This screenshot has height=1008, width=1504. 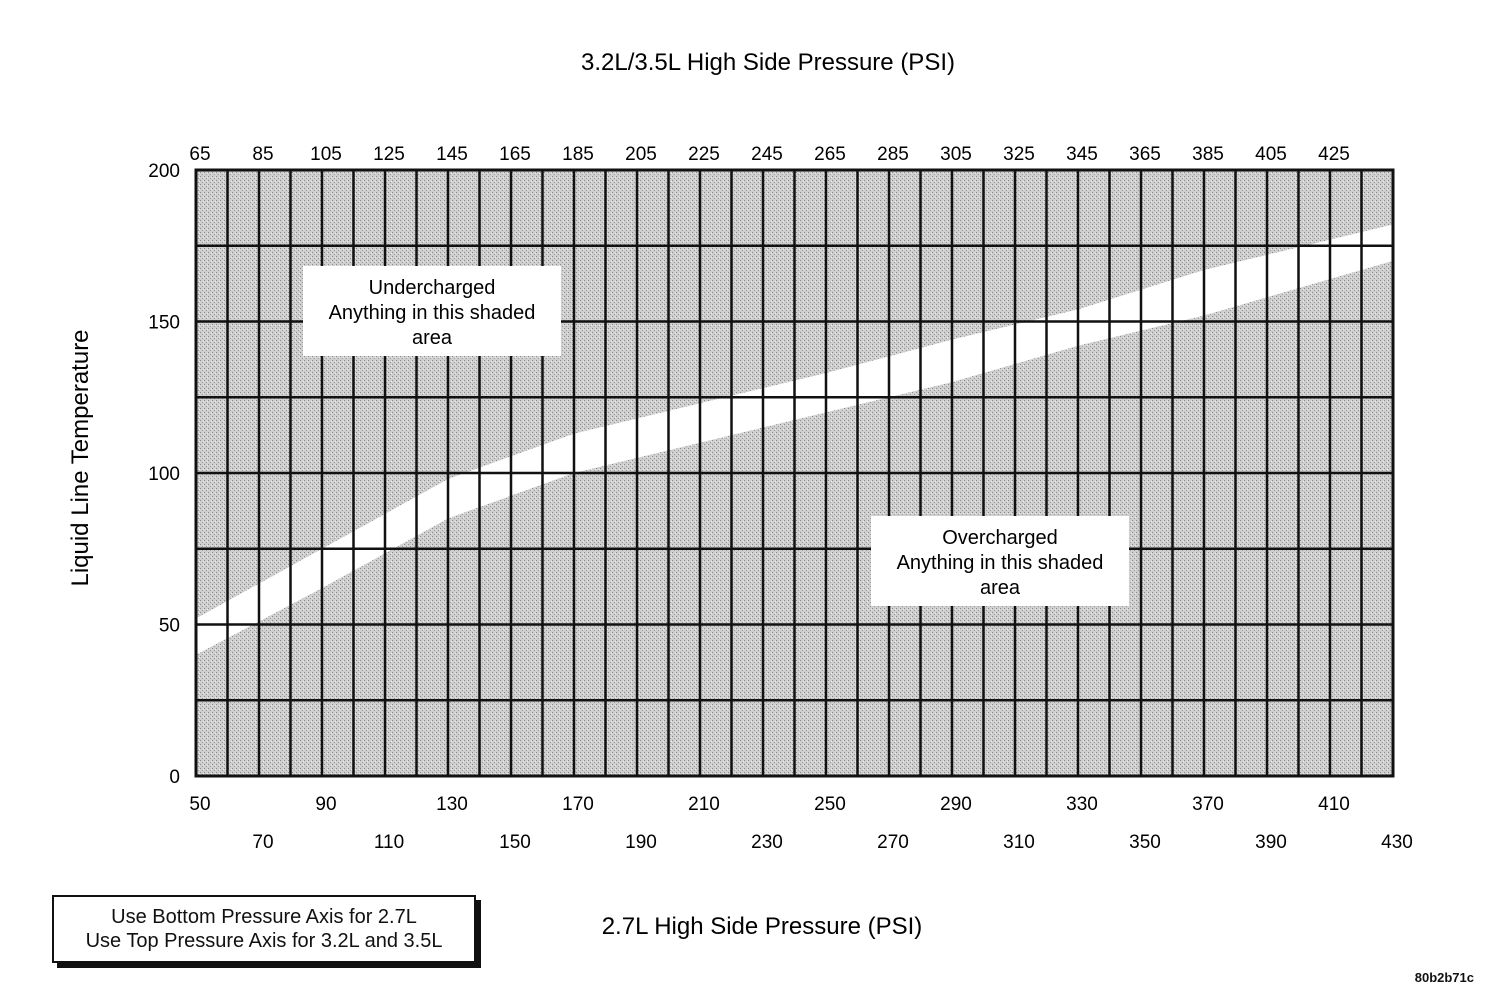 What do you see at coordinates (174, 777) in the screenshot?
I see `y-tick-label: 0` at bounding box center [174, 777].